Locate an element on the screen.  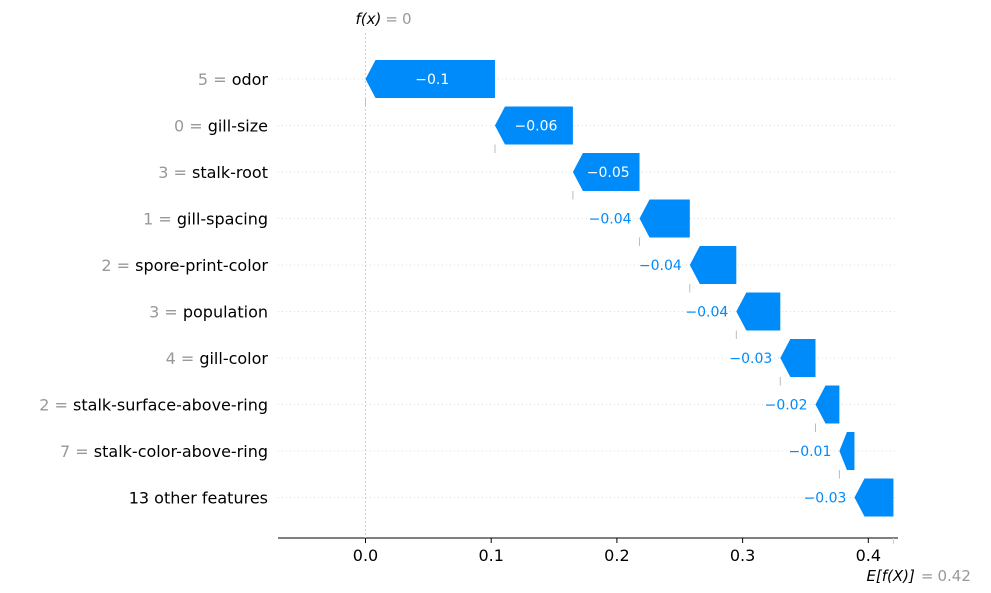
fx-label: f(x) = 0 is located at coordinates (384, 19).